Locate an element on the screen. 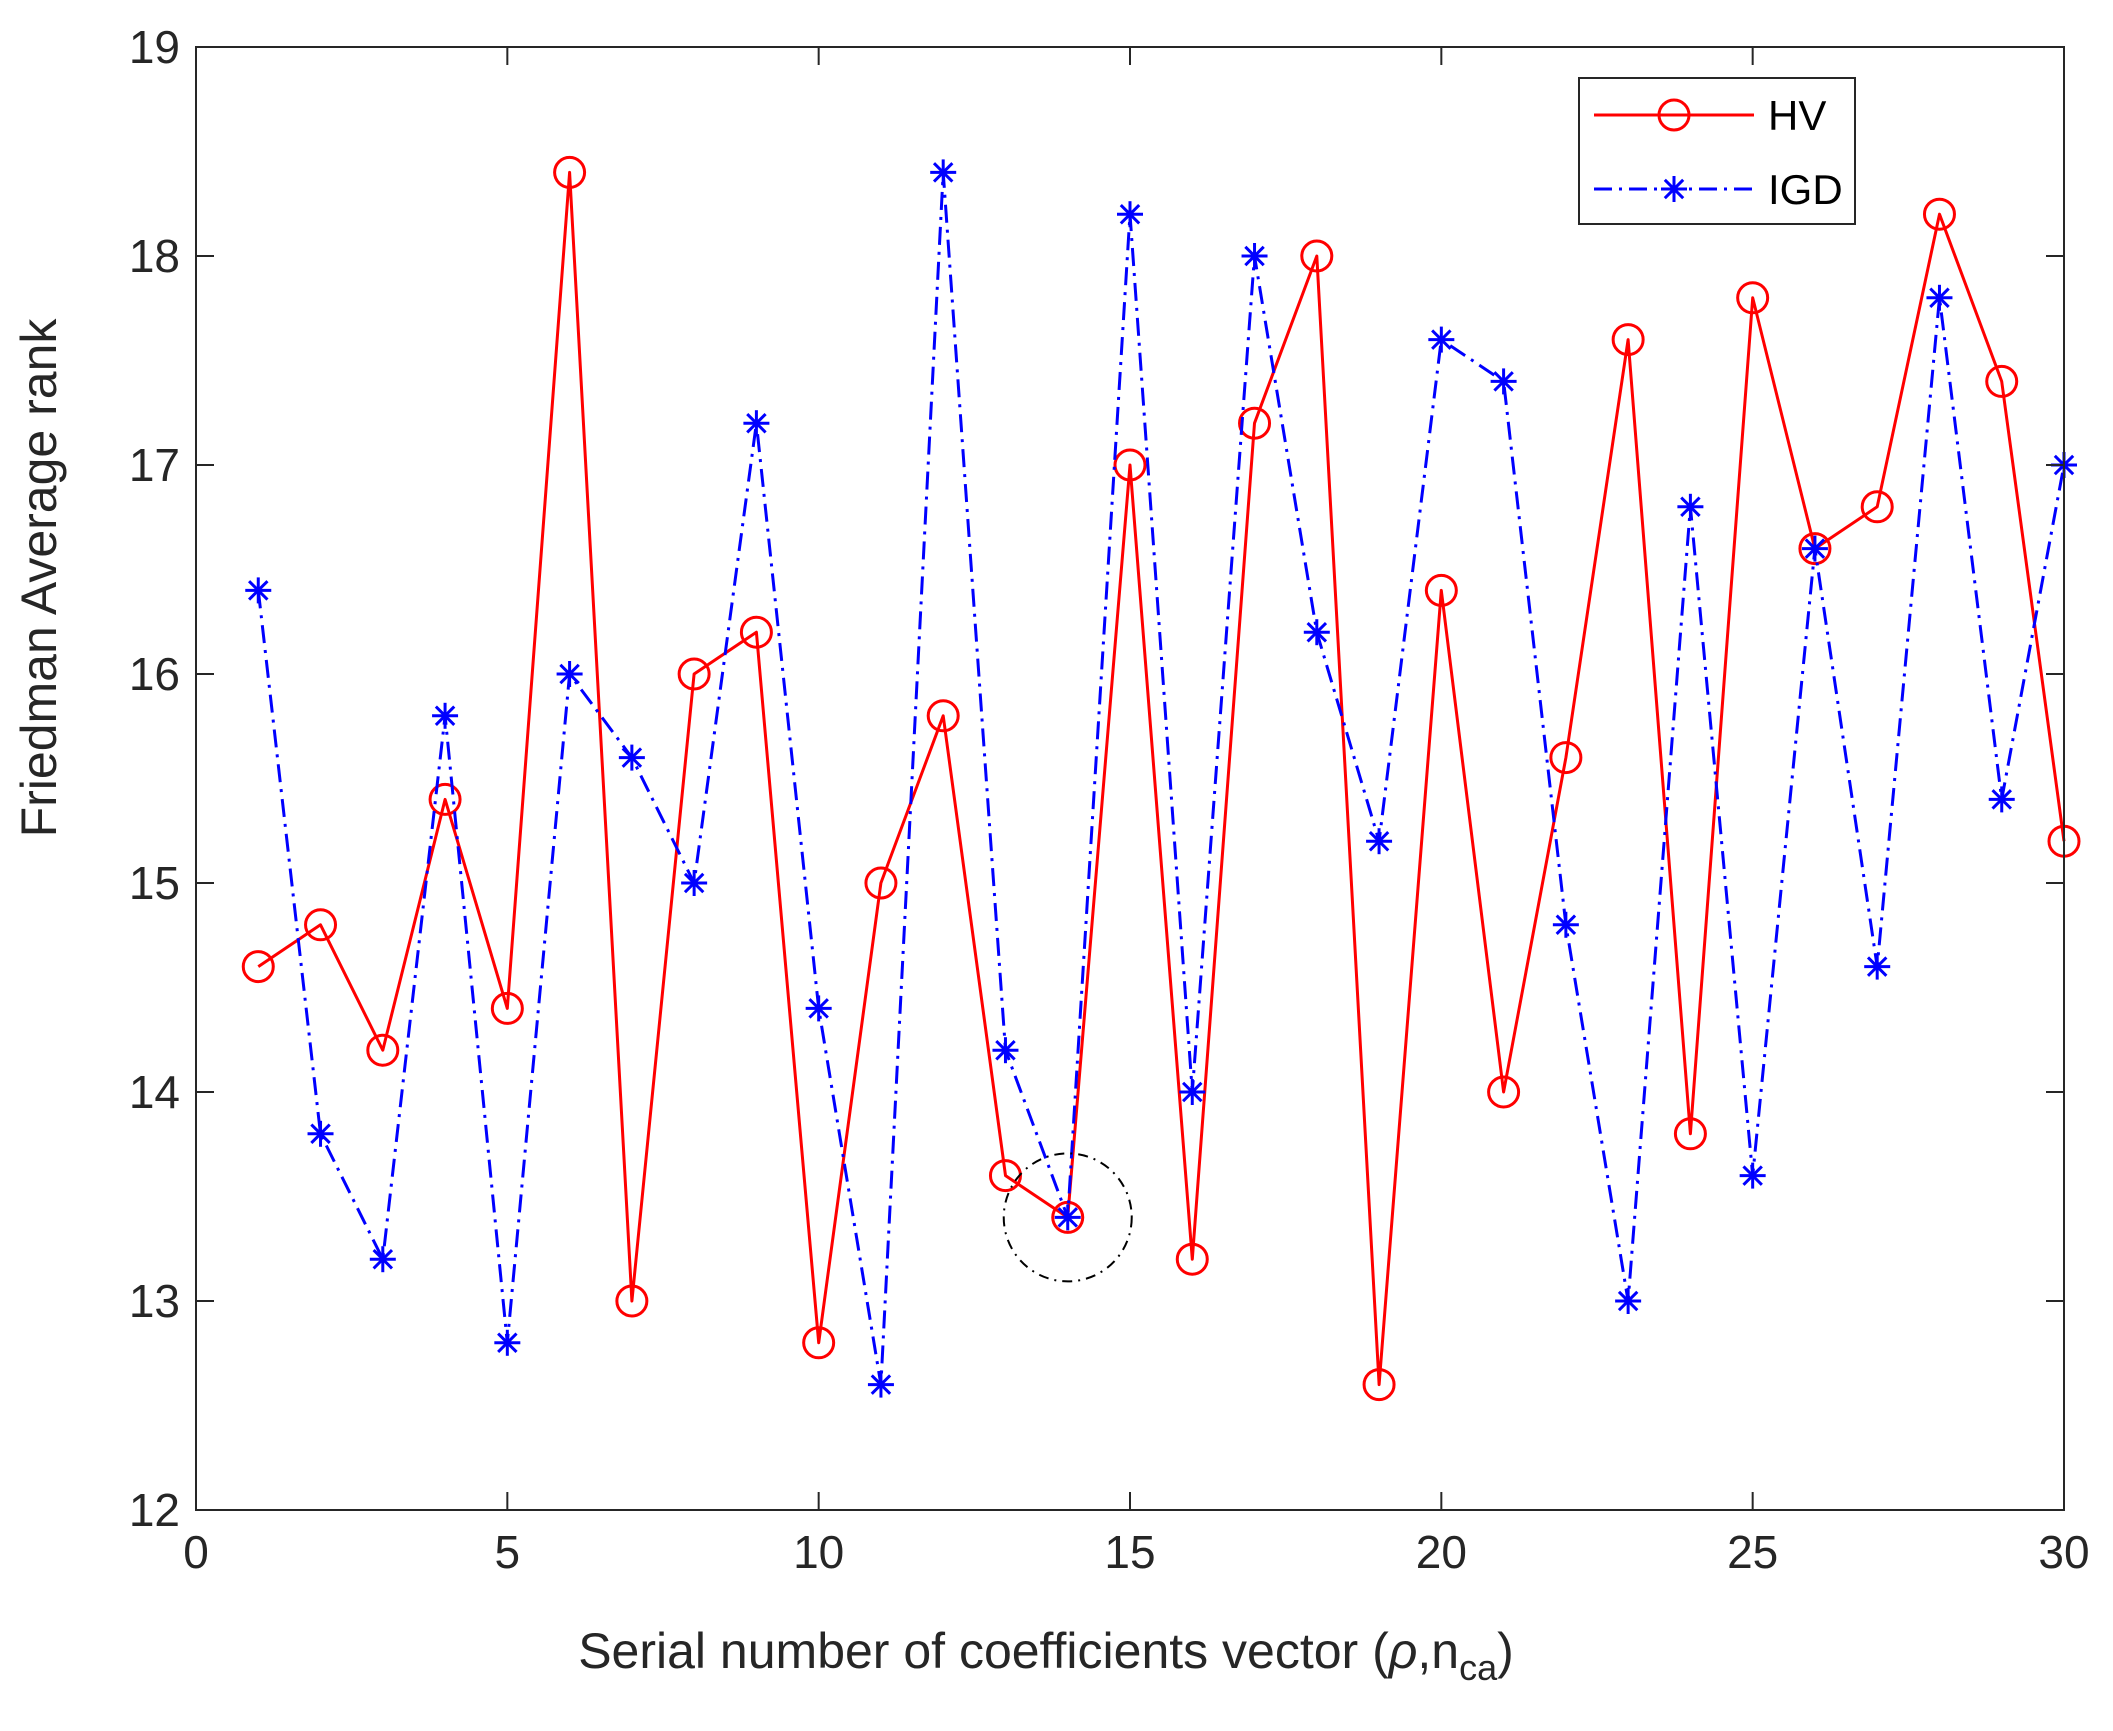  x-tick-label-2: 10 is located at coordinates (818, 1552).